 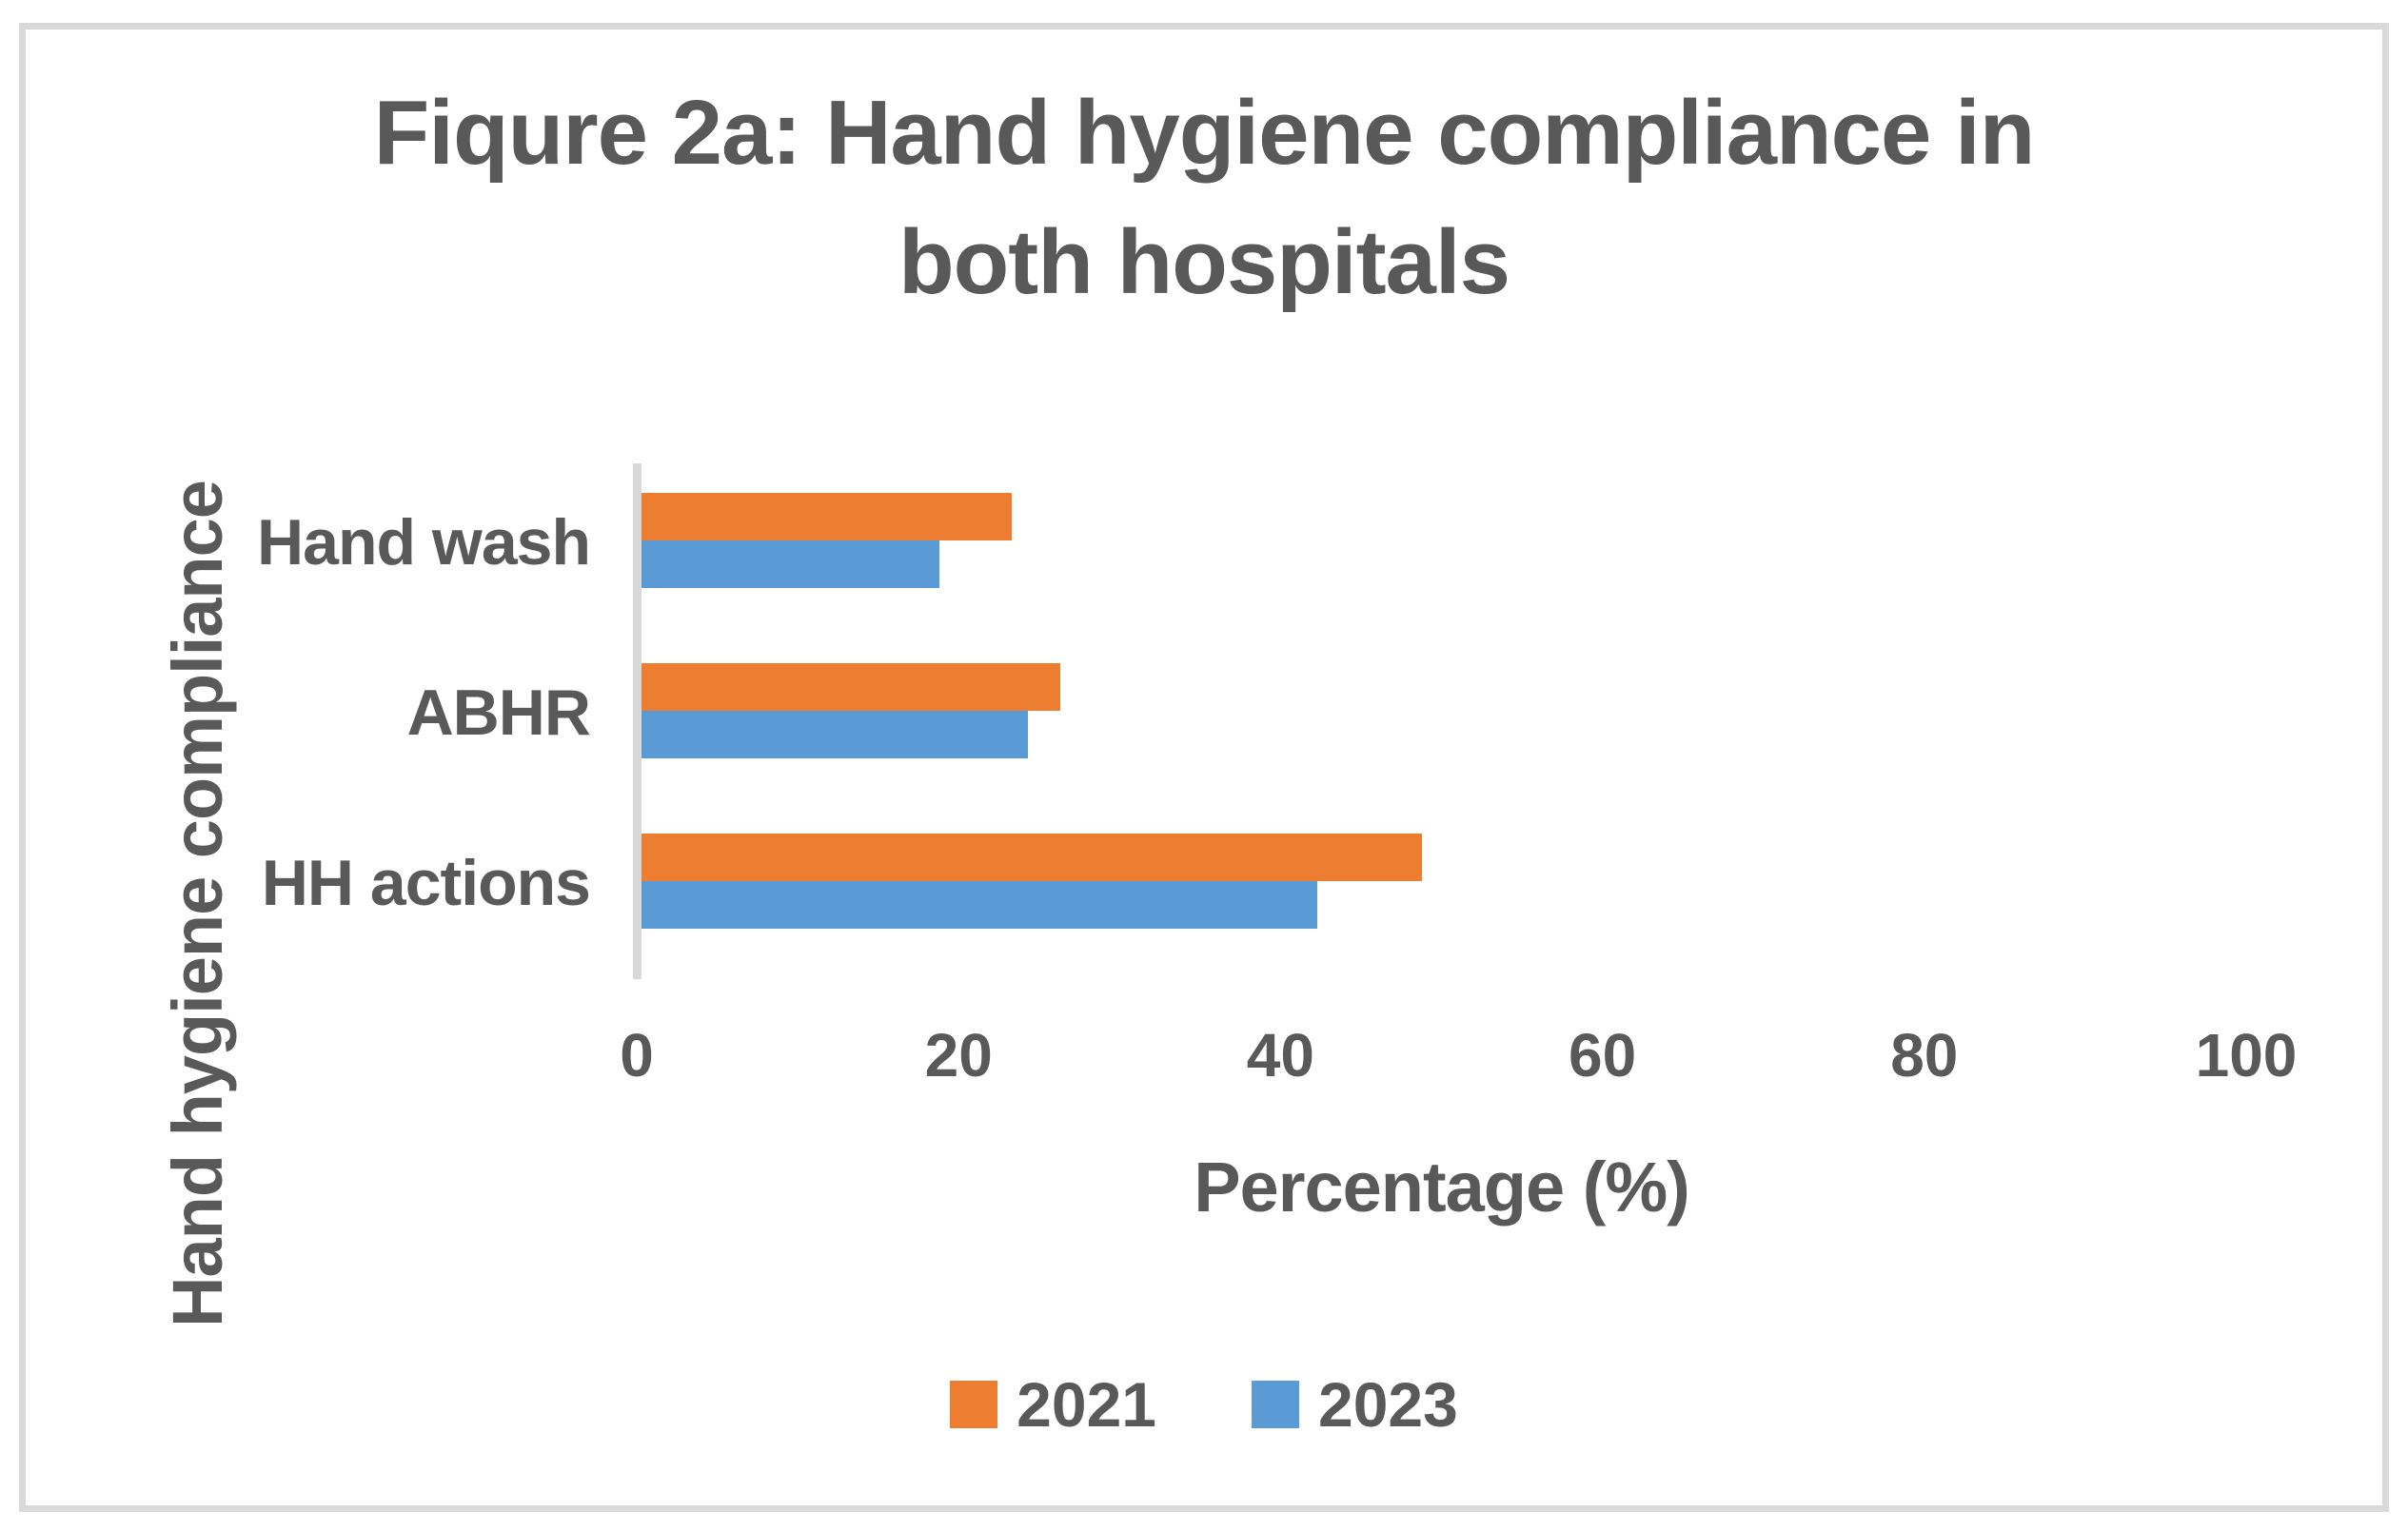 What do you see at coordinates (979, 904) in the screenshot?
I see `bar-2023-hh-actions` at bounding box center [979, 904].